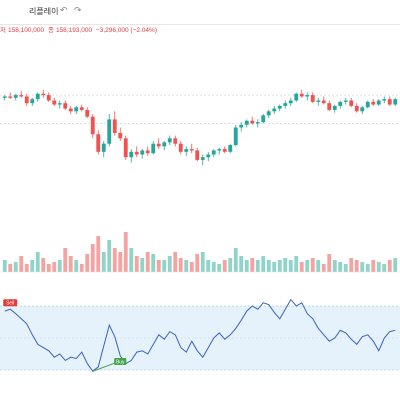 The height and width of the screenshot is (400, 400). What do you see at coordinates (10, 304) in the screenshot?
I see `sell-signal-label: Sell` at bounding box center [10, 304].